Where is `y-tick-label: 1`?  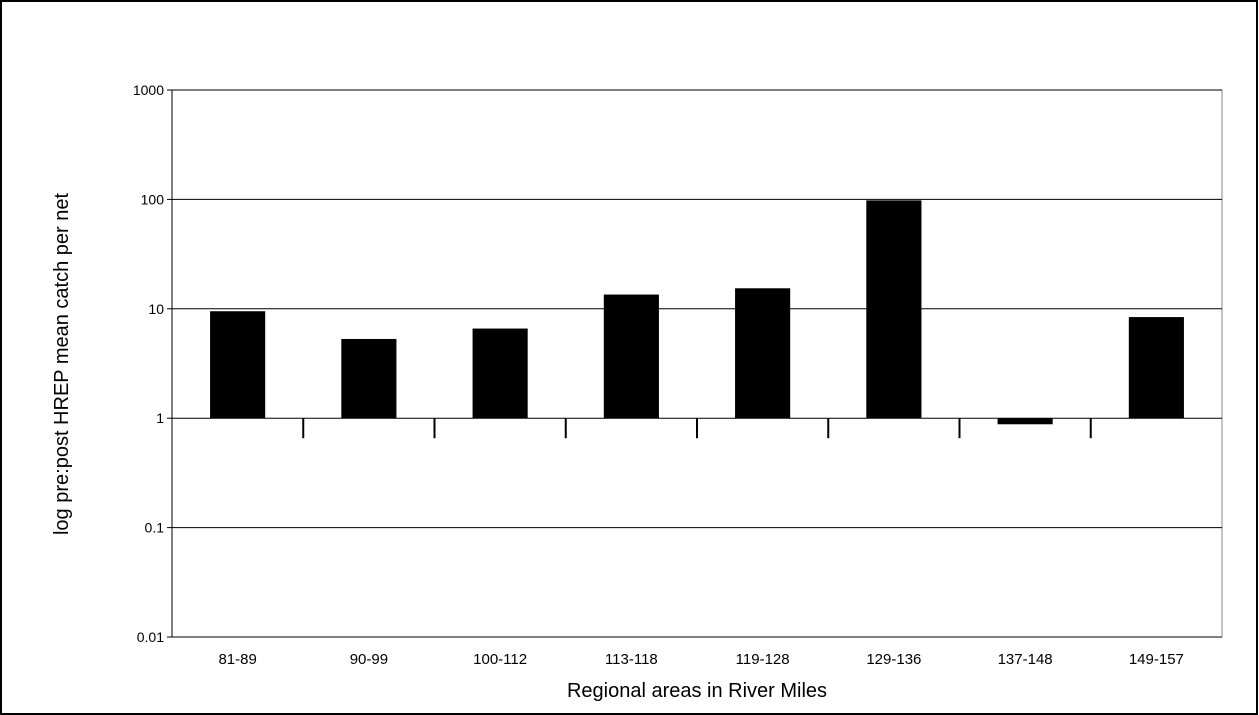
y-tick-label: 1 is located at coordinates (160, 418).